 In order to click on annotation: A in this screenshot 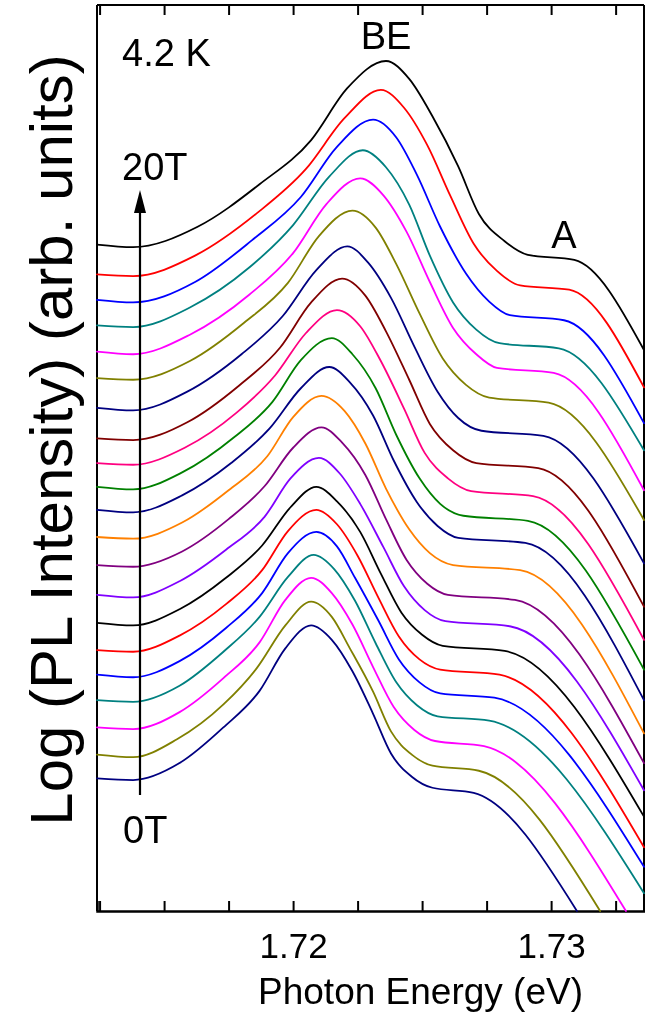, I will do `click(564, 234)`.